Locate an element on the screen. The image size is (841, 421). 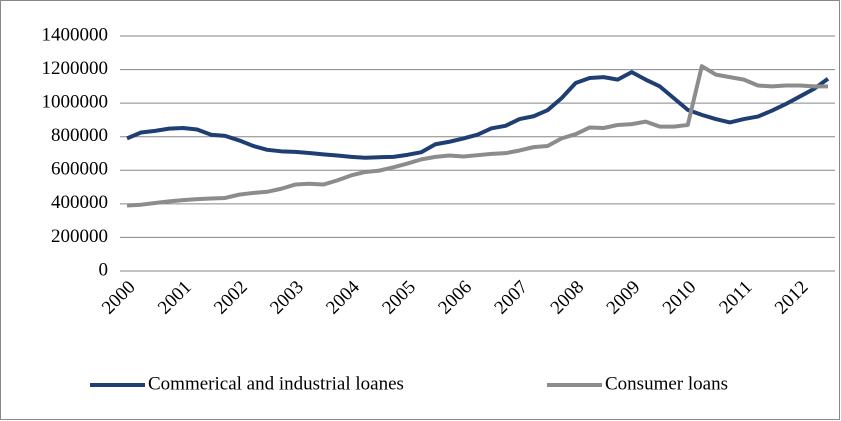
legend-label: Consumer loans is located at coordinates (666, 383).